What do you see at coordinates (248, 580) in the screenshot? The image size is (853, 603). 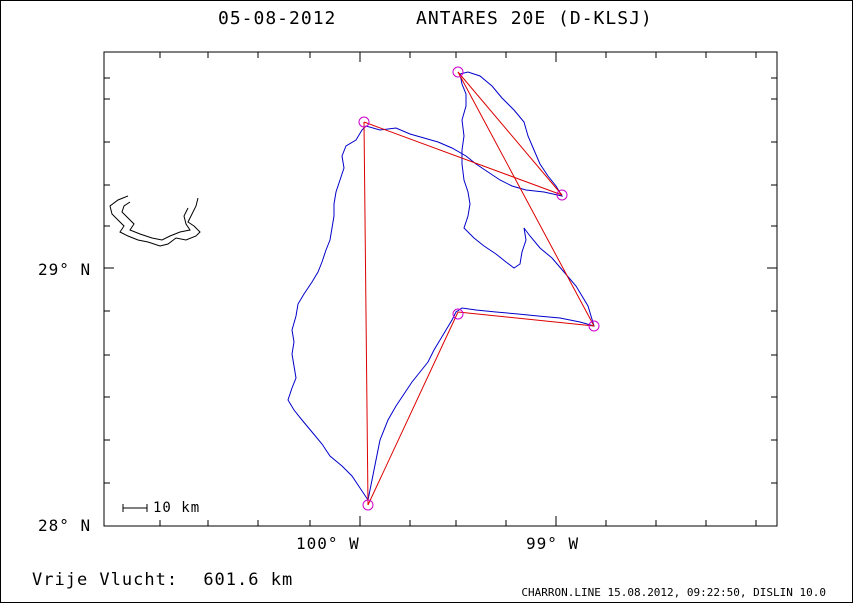 I see `distance-value: 601.6 km` at bounding box center [248, 580].